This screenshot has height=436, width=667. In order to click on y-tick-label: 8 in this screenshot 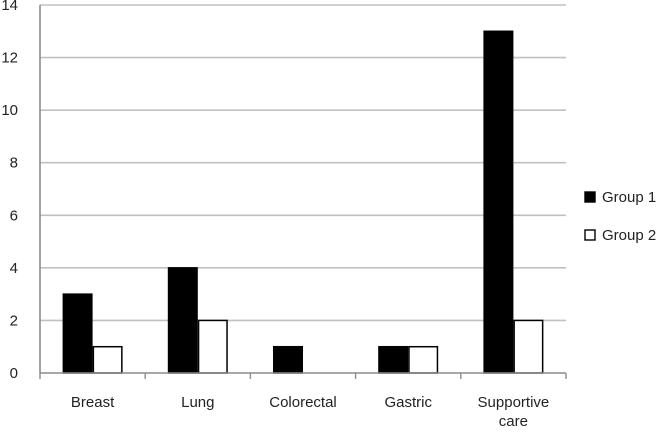, I will do `click(14, 163)`.